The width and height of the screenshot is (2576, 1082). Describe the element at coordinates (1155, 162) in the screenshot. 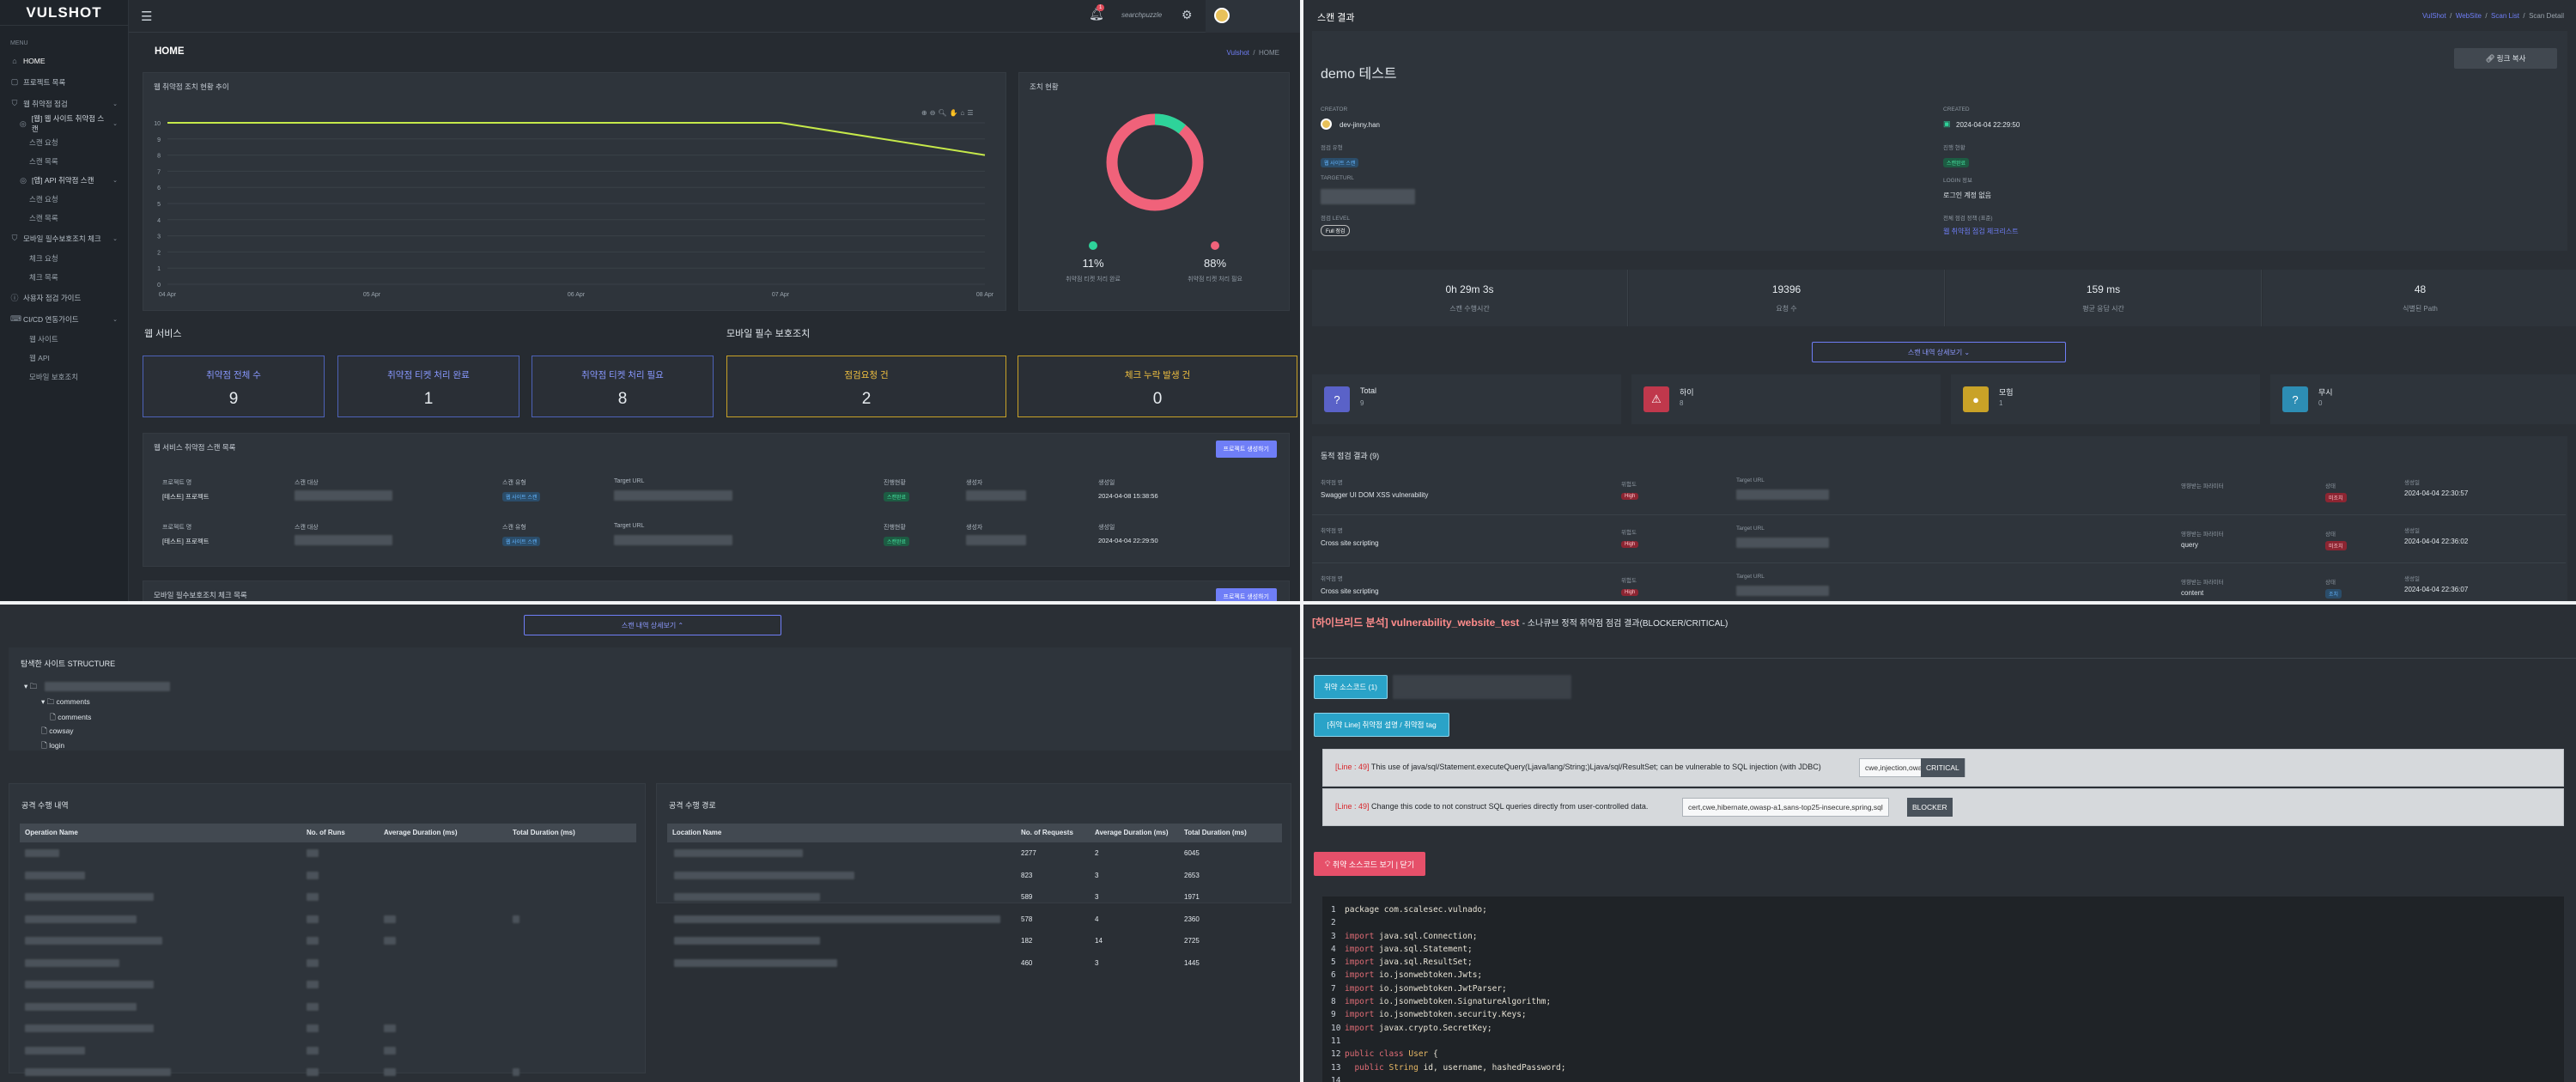

I see `donut-slice-needed` at that location.